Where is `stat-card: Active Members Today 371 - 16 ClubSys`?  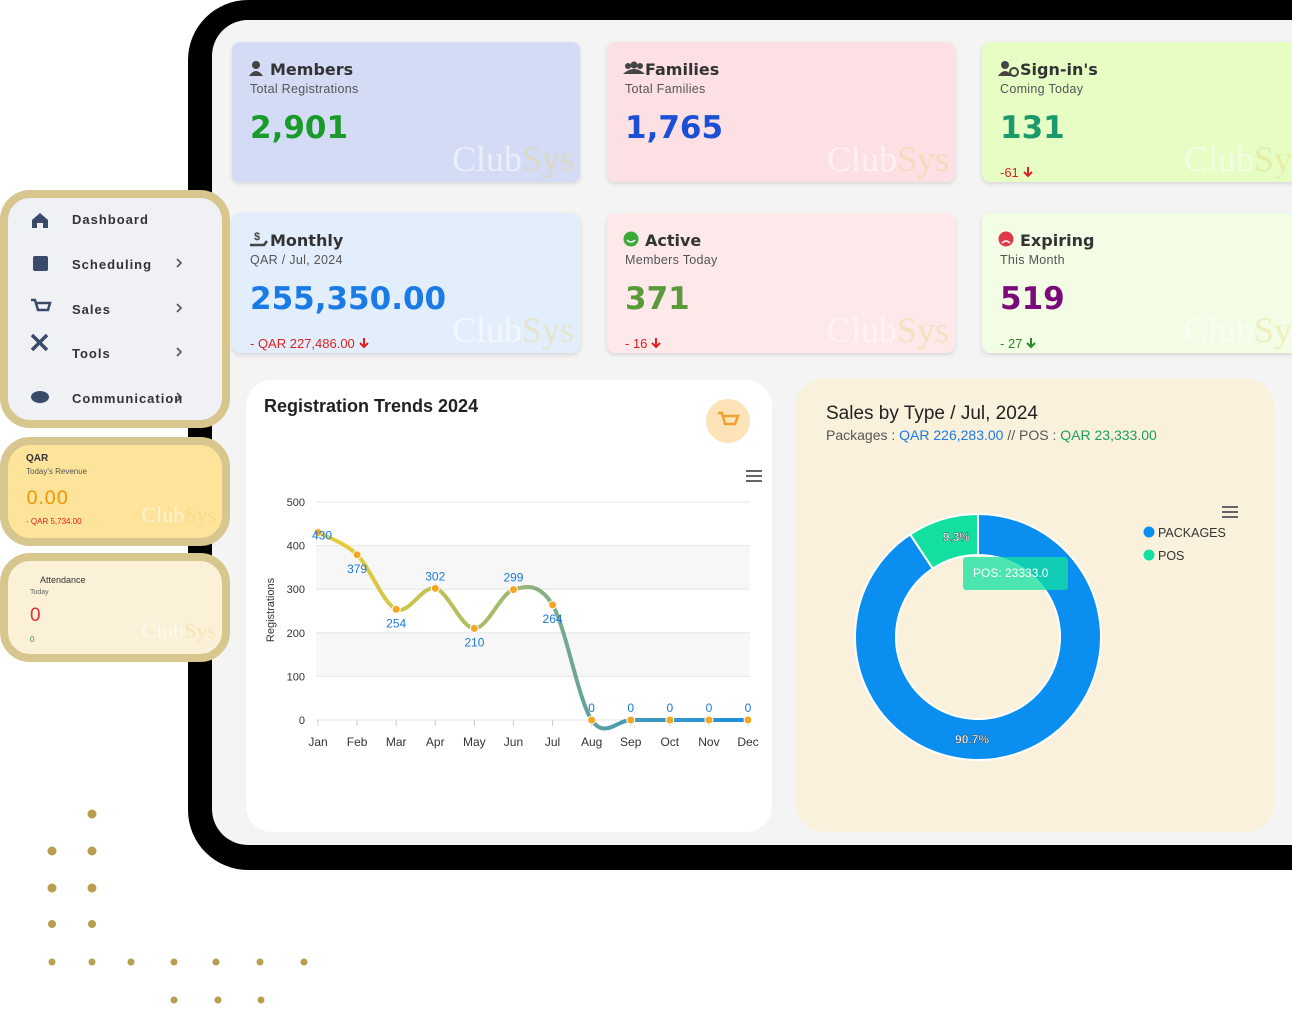
stat-card: Active Members Today 371 - 16 ClubSys is located at coordinates (781, 283).